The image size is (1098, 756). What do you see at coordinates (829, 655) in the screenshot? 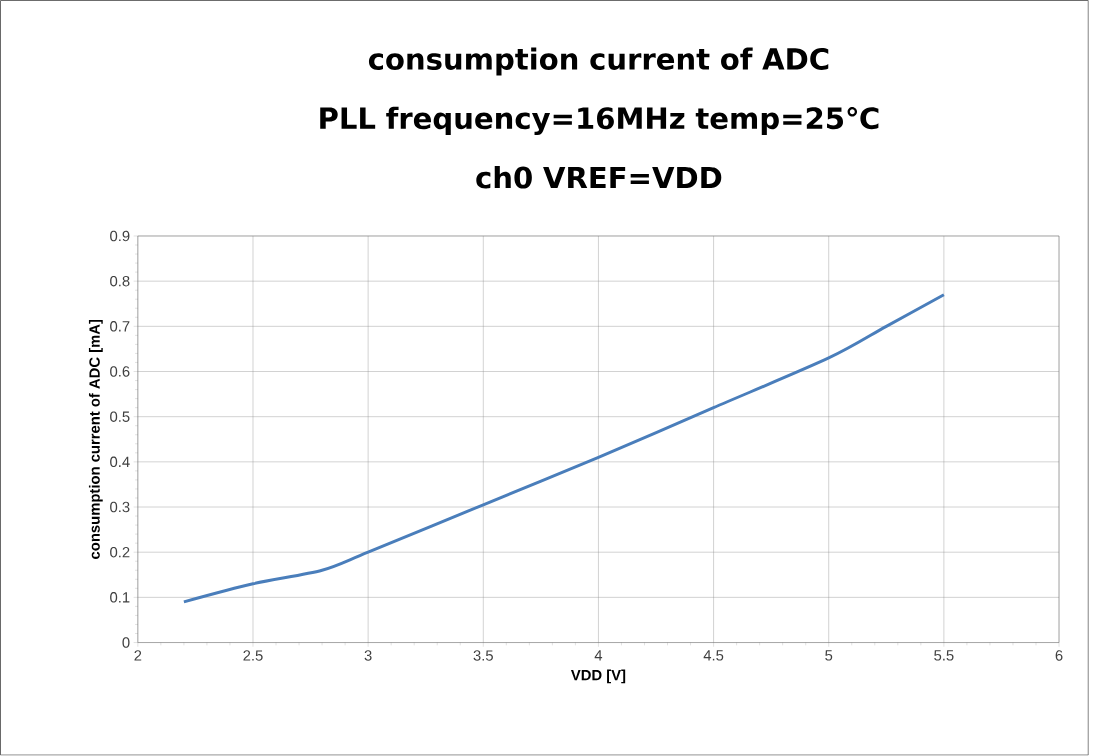
I see `x-tick-label: 5` at bounding box center [829, 655].